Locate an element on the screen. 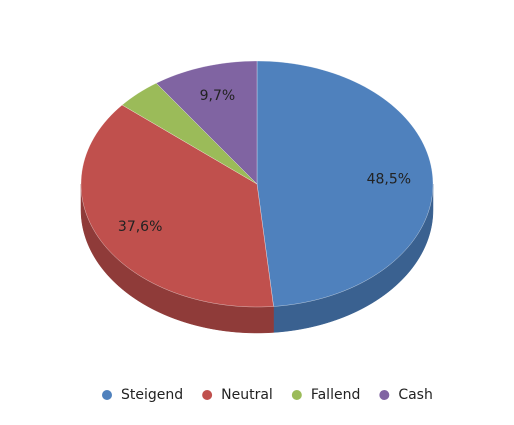 Image resolution: width=514 pixels, height=425 pixels. legend-label: Neutral is located at coordinates (247, 395).